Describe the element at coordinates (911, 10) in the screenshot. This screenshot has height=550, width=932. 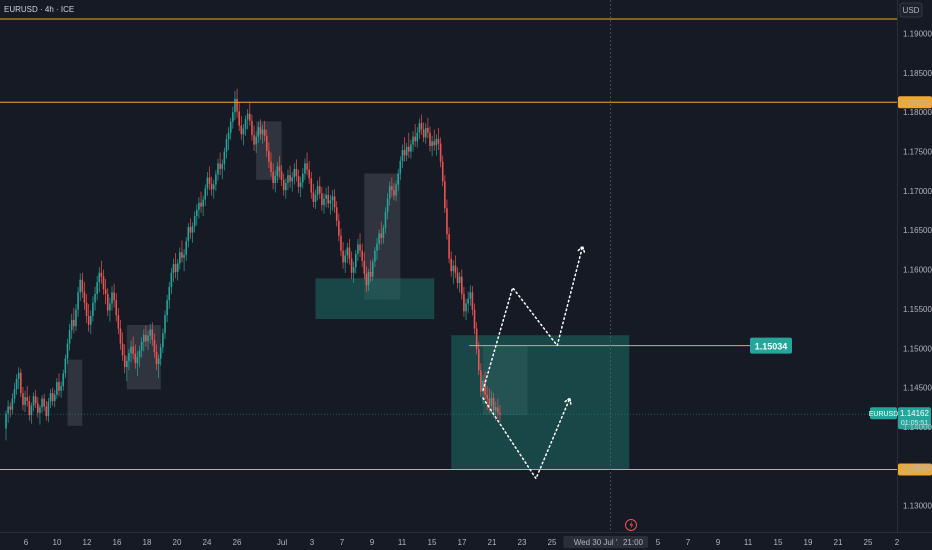
I see `currency-badge` at that location.